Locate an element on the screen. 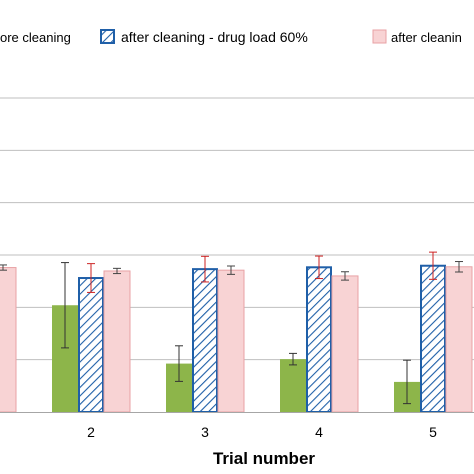 The height and width of the screenshot is (474, 474). x-tick-labels: 2 3 4 5 is located at coordinates (262, 432).